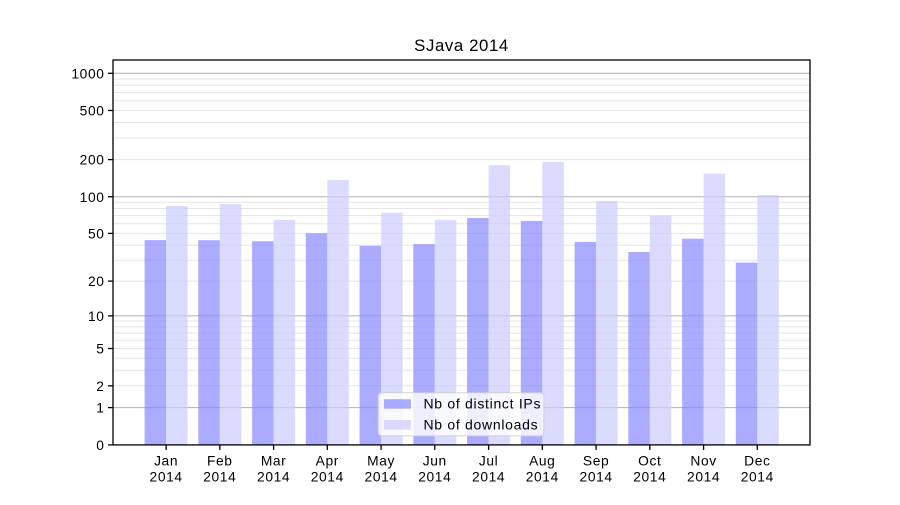  Describe the element at coordinates (488, 460) in the screenshot. I see `svg-text: Jul` at that location.